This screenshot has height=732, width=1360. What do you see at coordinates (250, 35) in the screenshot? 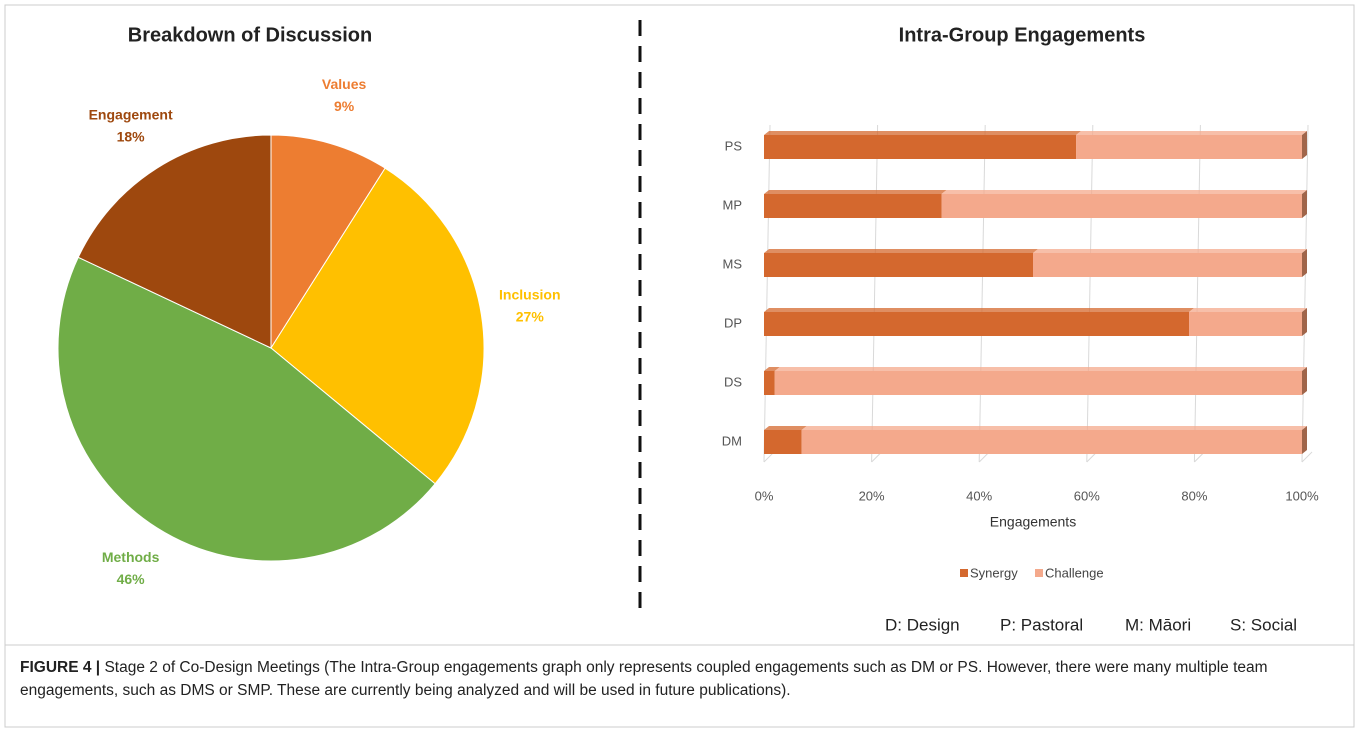
I see `pie-title: Breakdown of Discussion` at bounding box center [250, 35].